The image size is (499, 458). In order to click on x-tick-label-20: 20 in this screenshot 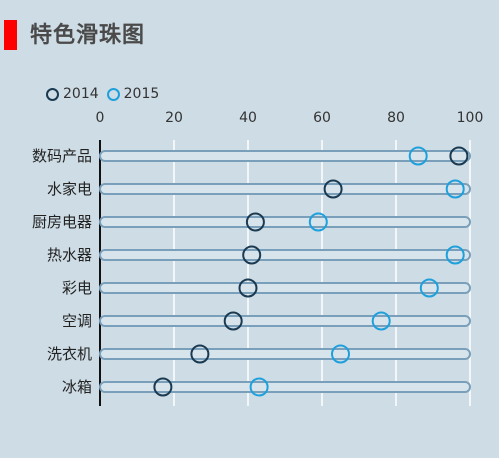, I will do `click(174, 118)`.